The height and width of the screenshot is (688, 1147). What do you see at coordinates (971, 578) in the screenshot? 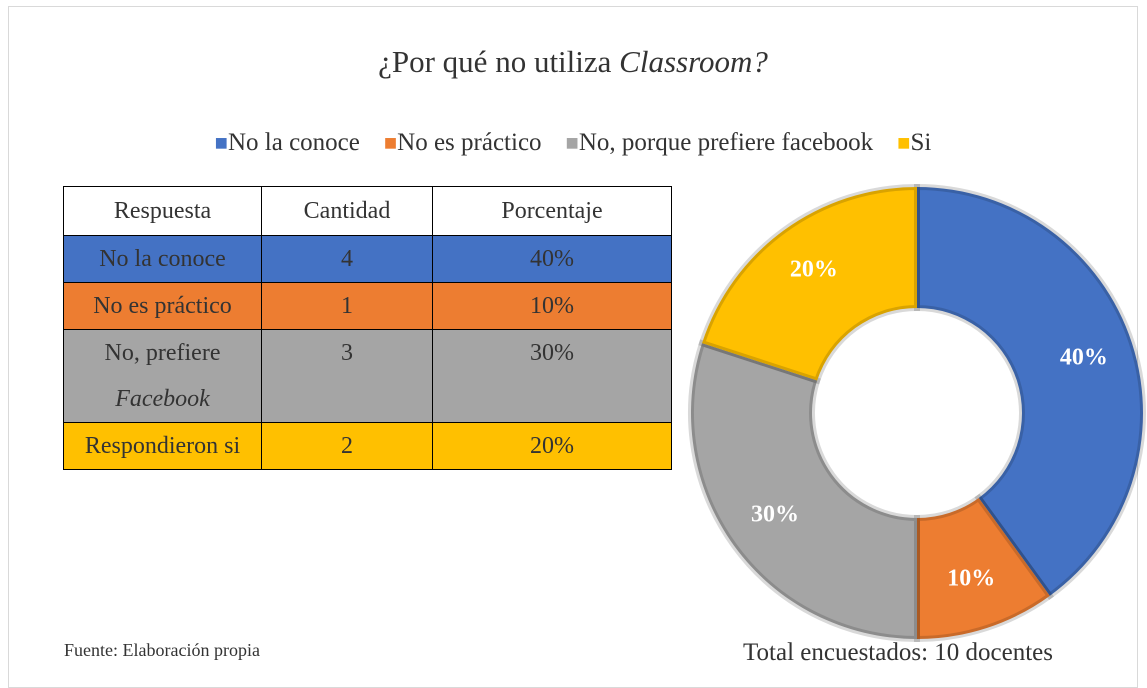
I see `data-label: 10%` at bounding box center [971, 578].